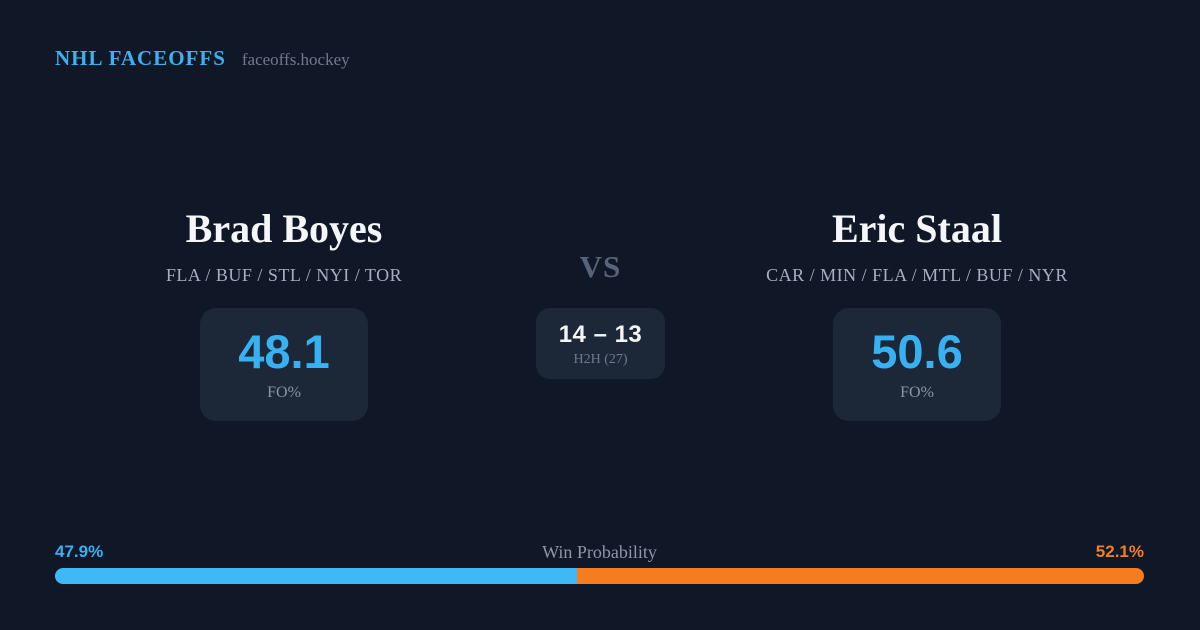 The height and width of the screenshot is (630, 1200). I want to click on vs-section: VS 14 – 13 H2H (27), so click(600, 313).